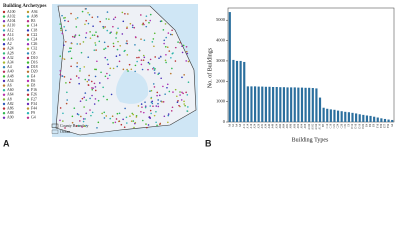 This screenshot has height=240, width=400. What do you see at coordinates (388, 125) in the screenshot?
I see `x-tick-label: F34` at bounding box center [388, 125].